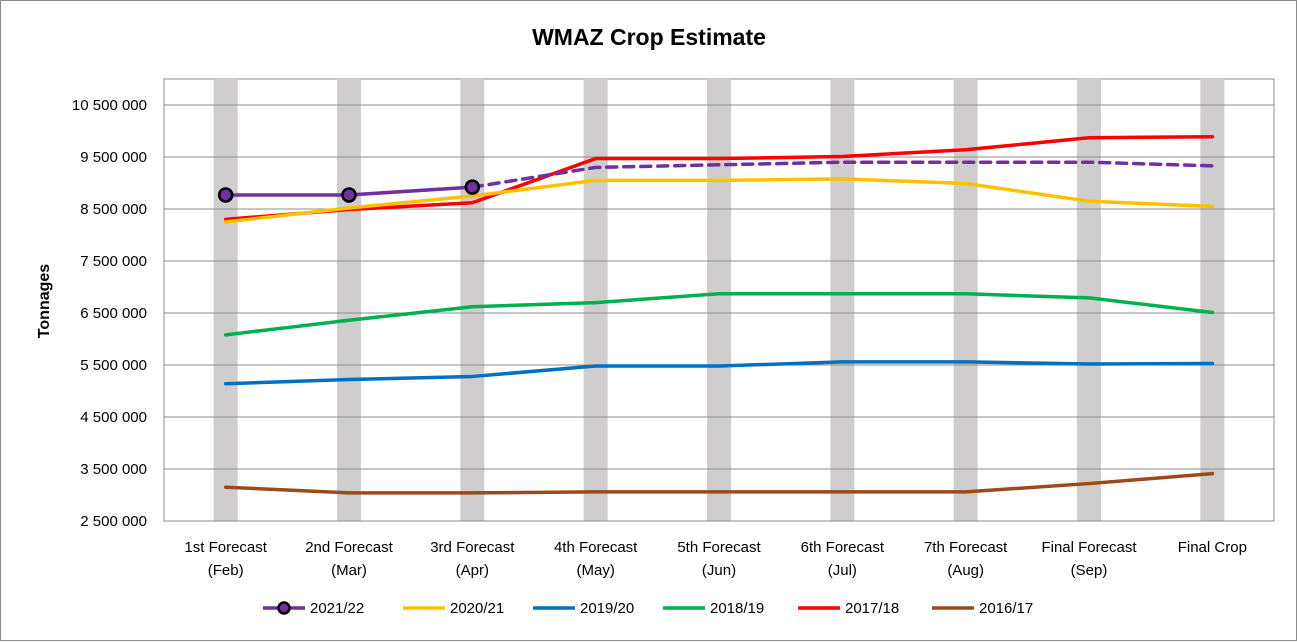 Image resolution: width=1297 pixels, height=642 pixels. I want to click on legend-label: 2018/19, so click(737, 608).